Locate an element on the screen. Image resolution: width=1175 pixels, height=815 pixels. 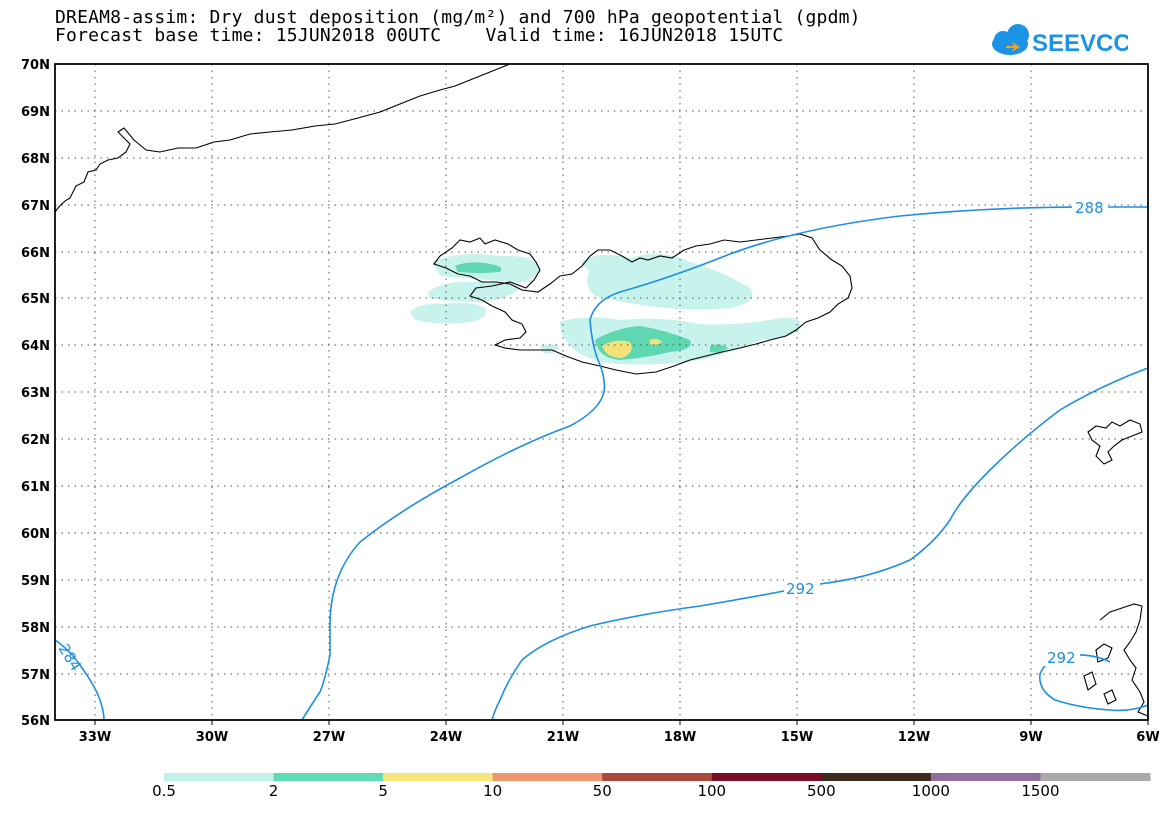
lat-label: 68N is located at coordinates (35, 159).